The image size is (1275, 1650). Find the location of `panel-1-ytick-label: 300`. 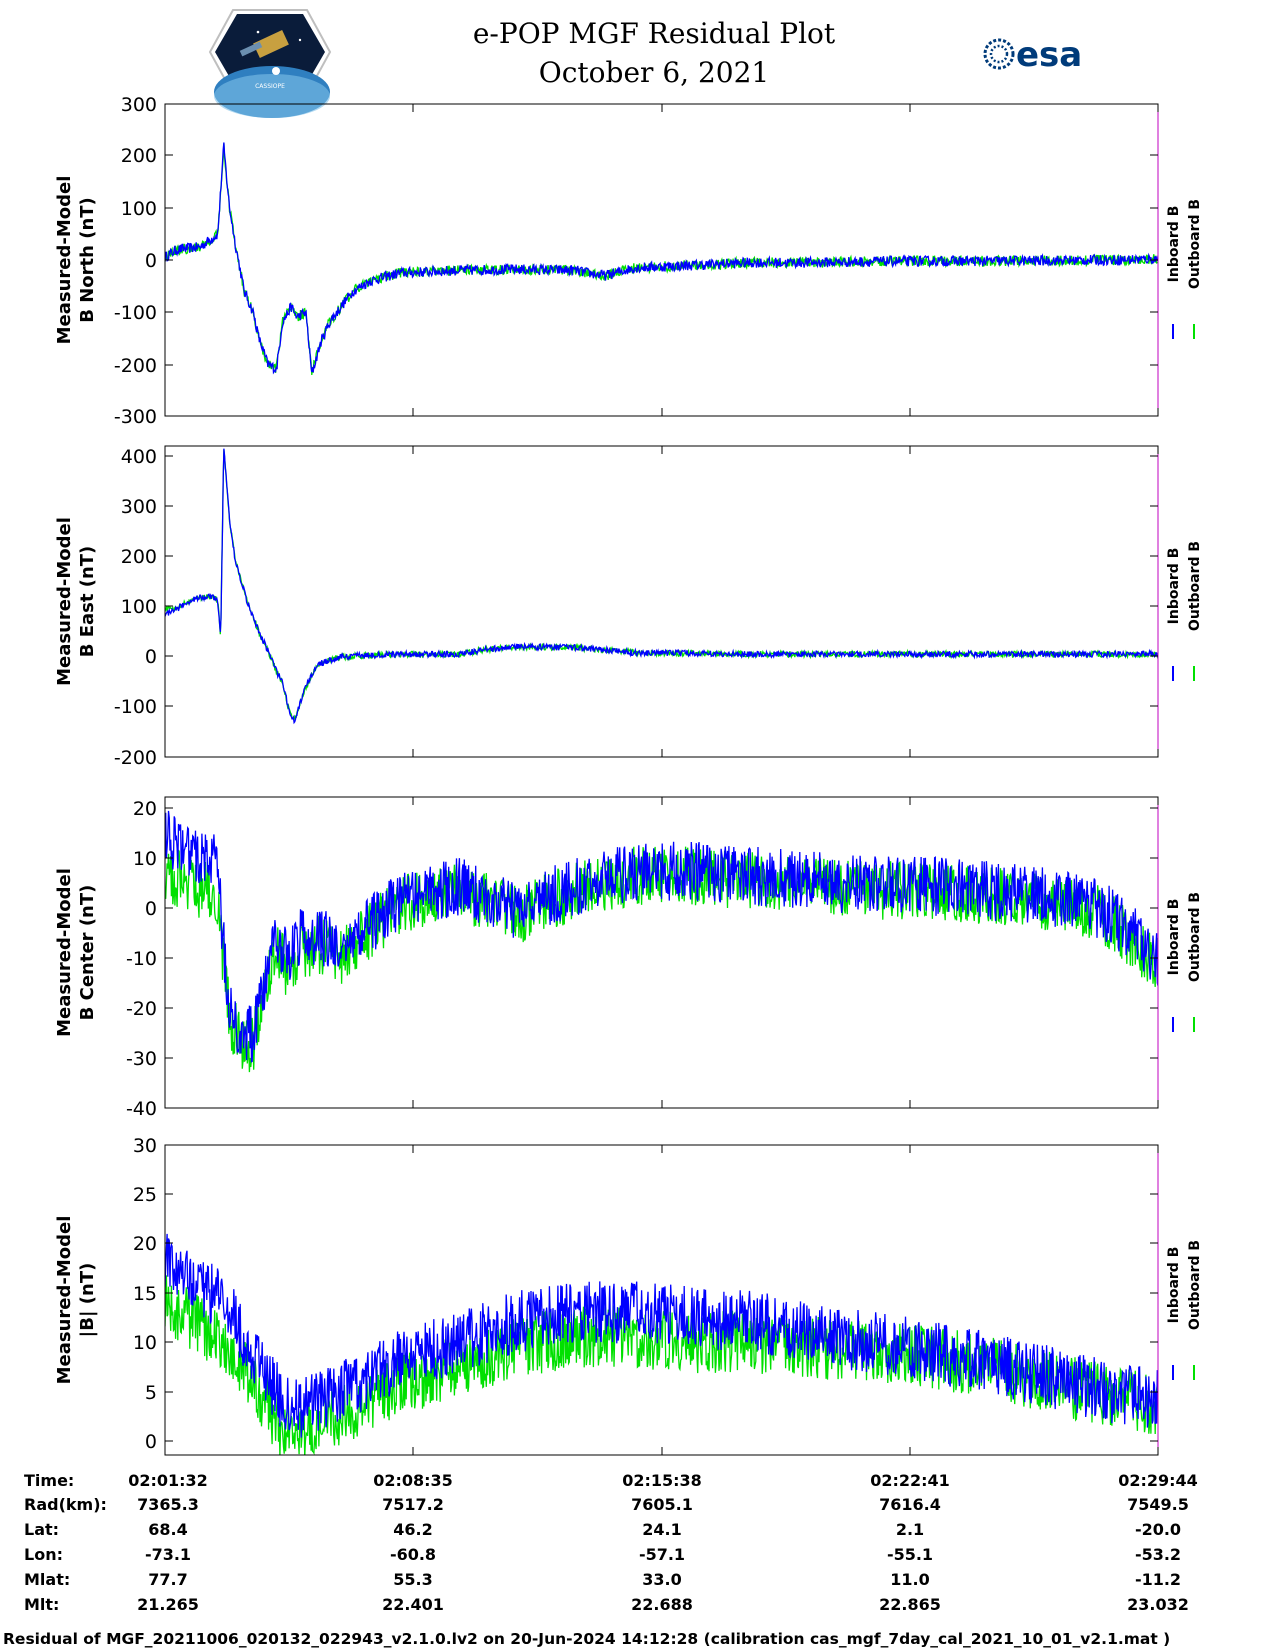

panel-1-ytick-label: 300 is located at coordinates (139, 105).